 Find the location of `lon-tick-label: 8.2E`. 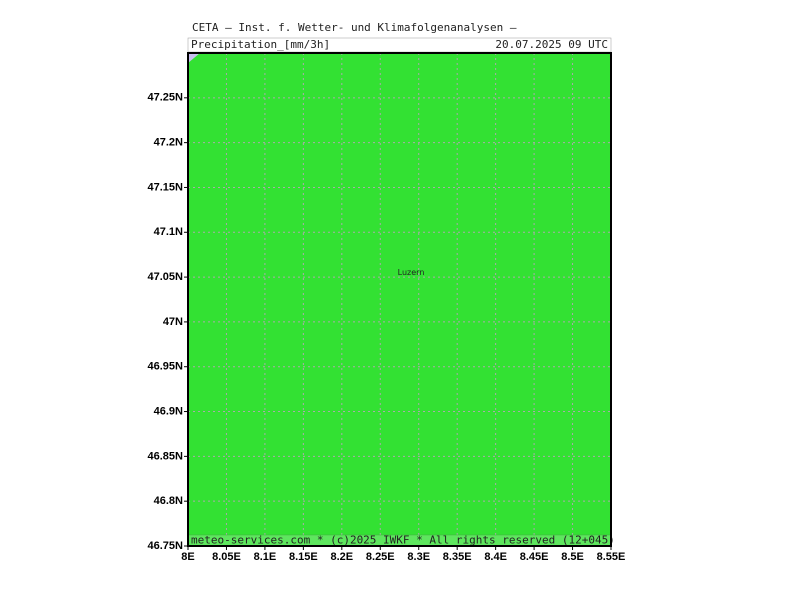

lon-tick-label: 8.2E is located at coordinates (341, 557).